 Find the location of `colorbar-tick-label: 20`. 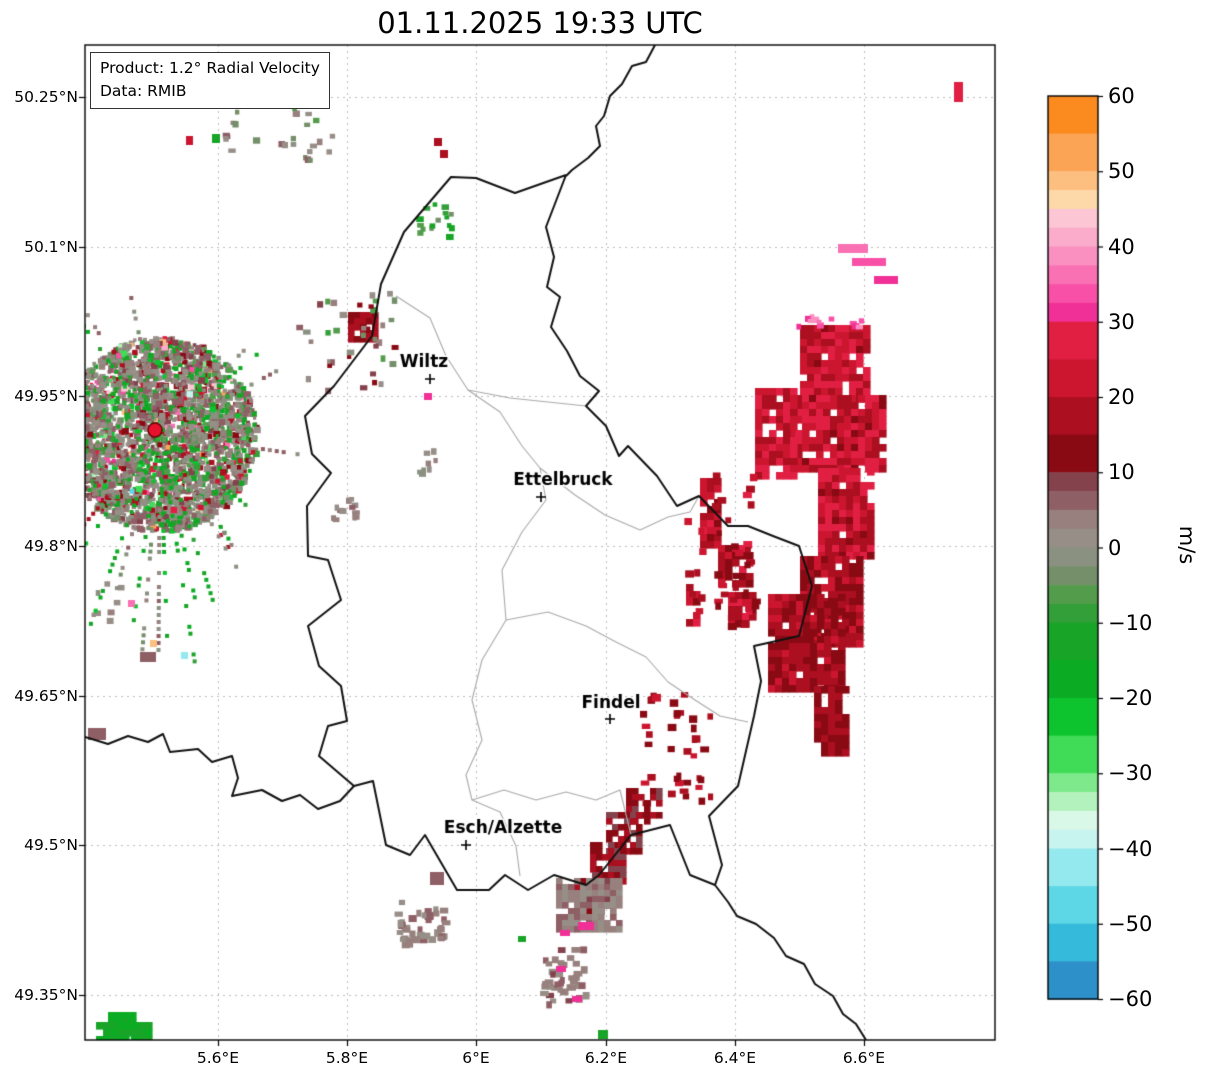

colorbar-tick-label: 20 is located at coordinates (1121, 397).